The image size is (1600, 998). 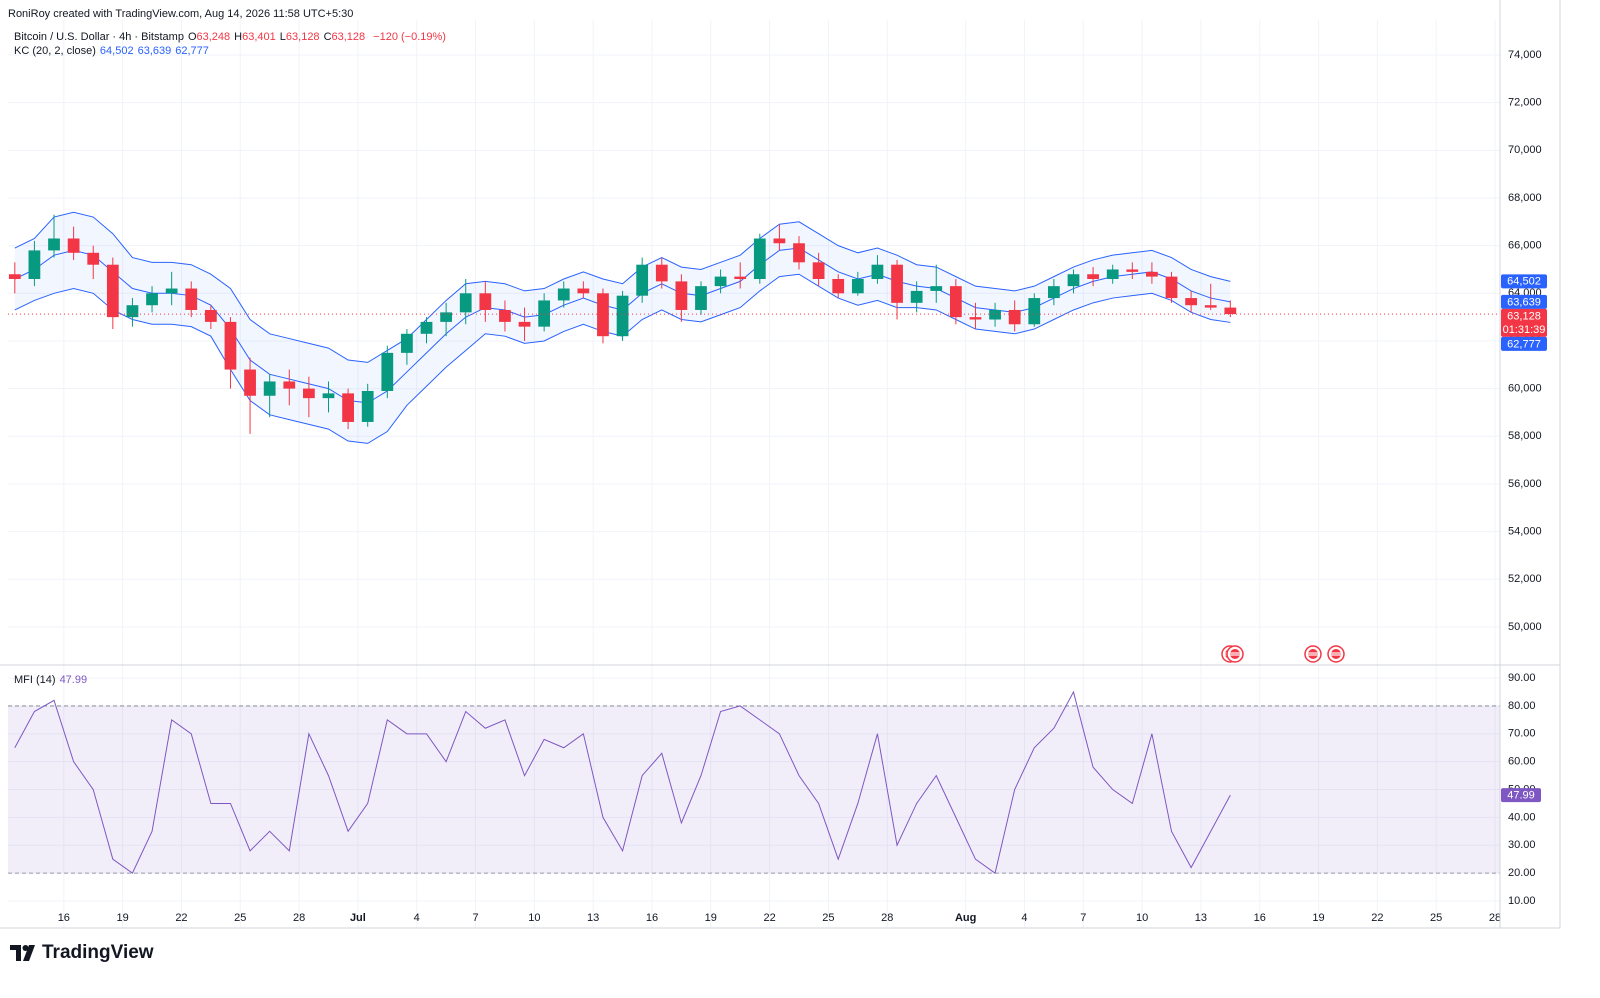 What do you see at coordinates (1524, 282) in the screenshot?
I see `price-tag-label: 64,502` at bounding box center [1524, 282].